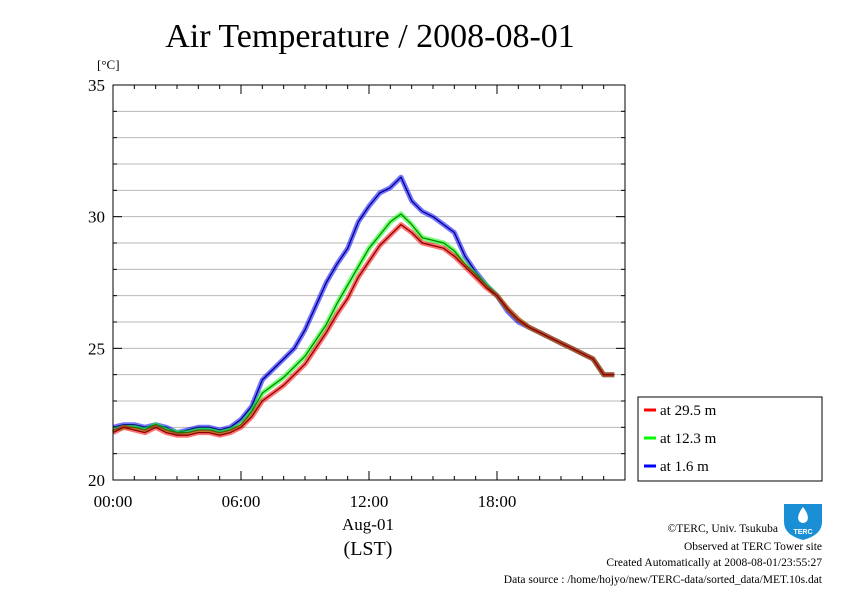  I want to click on legend: at 29.5 m at 12.3 m at 1.6 m, so click(730, 439).